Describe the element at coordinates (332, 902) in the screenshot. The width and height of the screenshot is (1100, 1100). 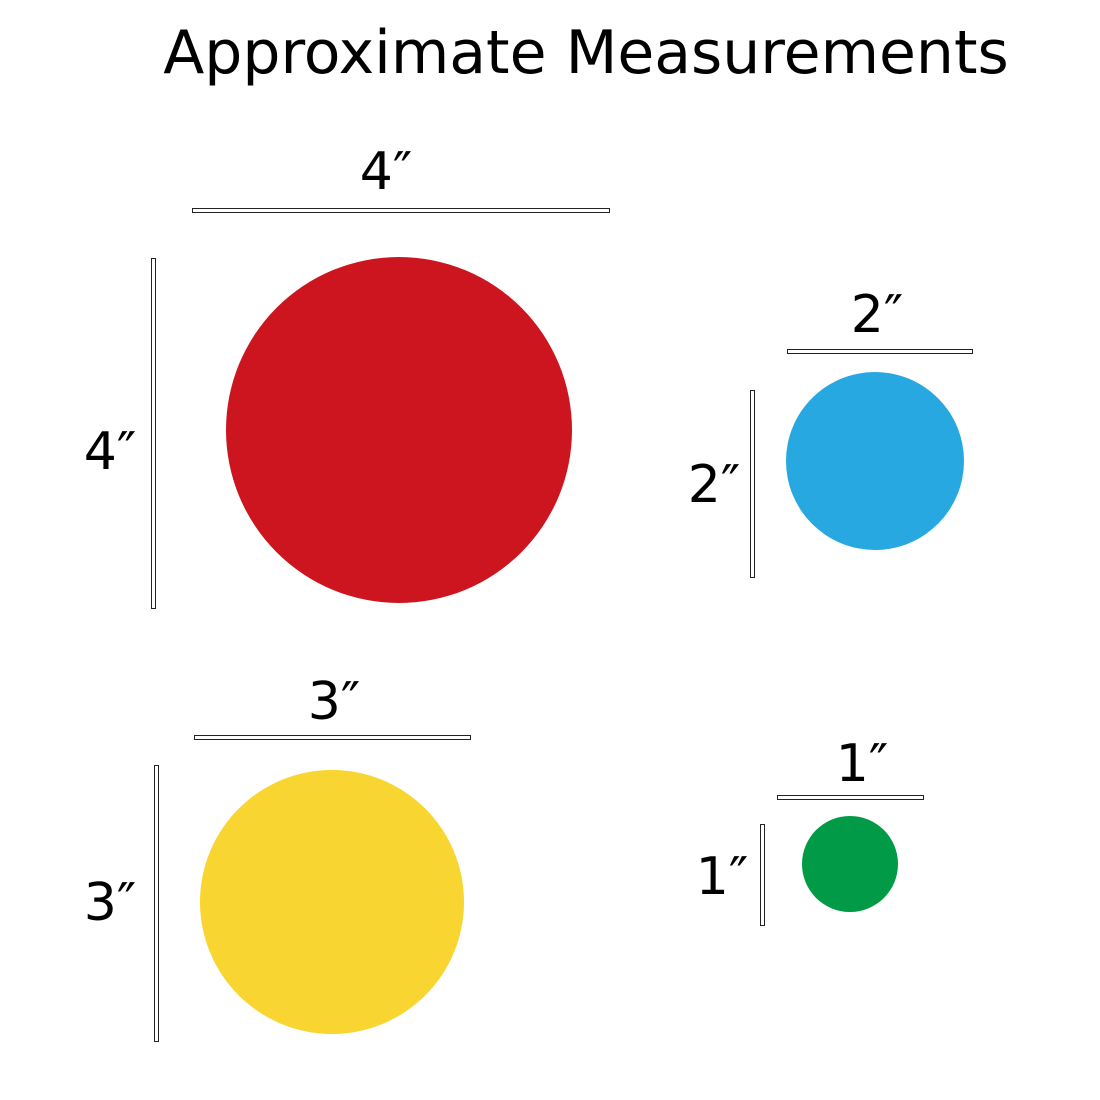
I see `yellow-circle` at that location.